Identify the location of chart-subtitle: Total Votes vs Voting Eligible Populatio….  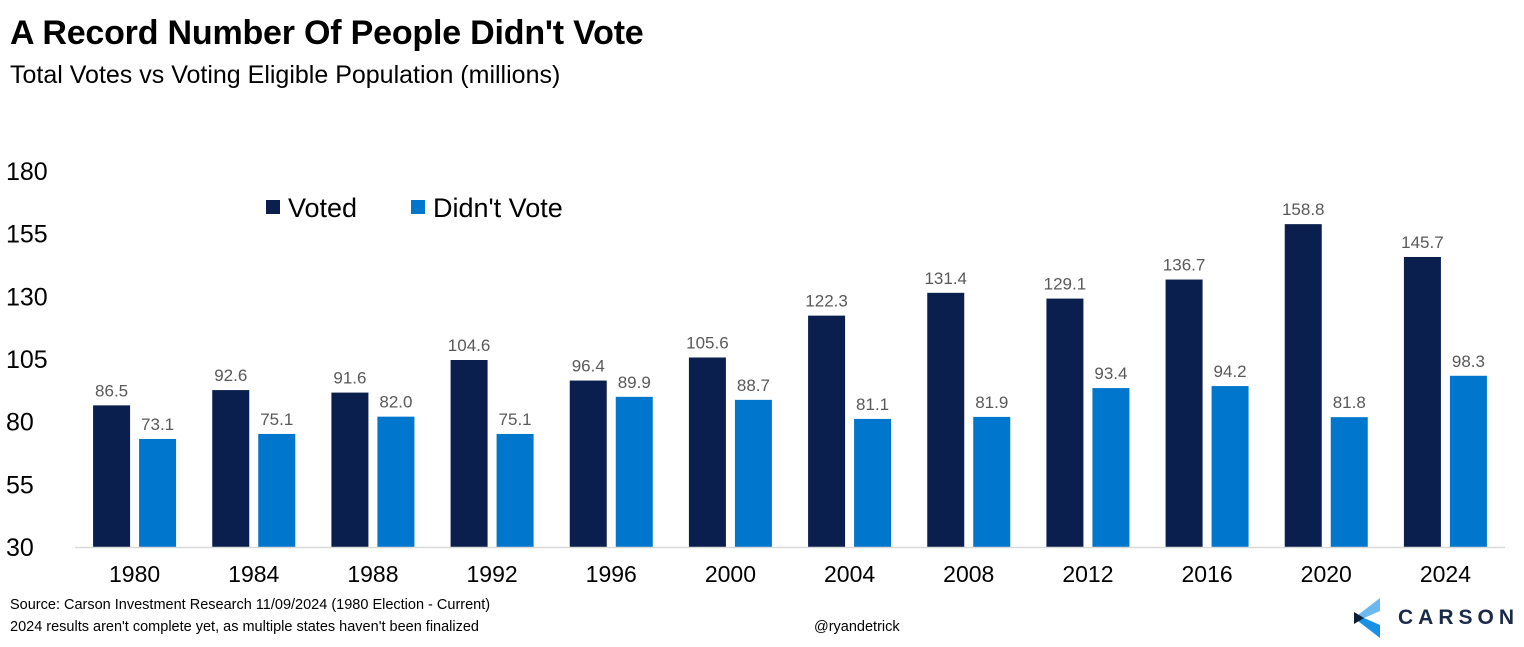
(285, 75).